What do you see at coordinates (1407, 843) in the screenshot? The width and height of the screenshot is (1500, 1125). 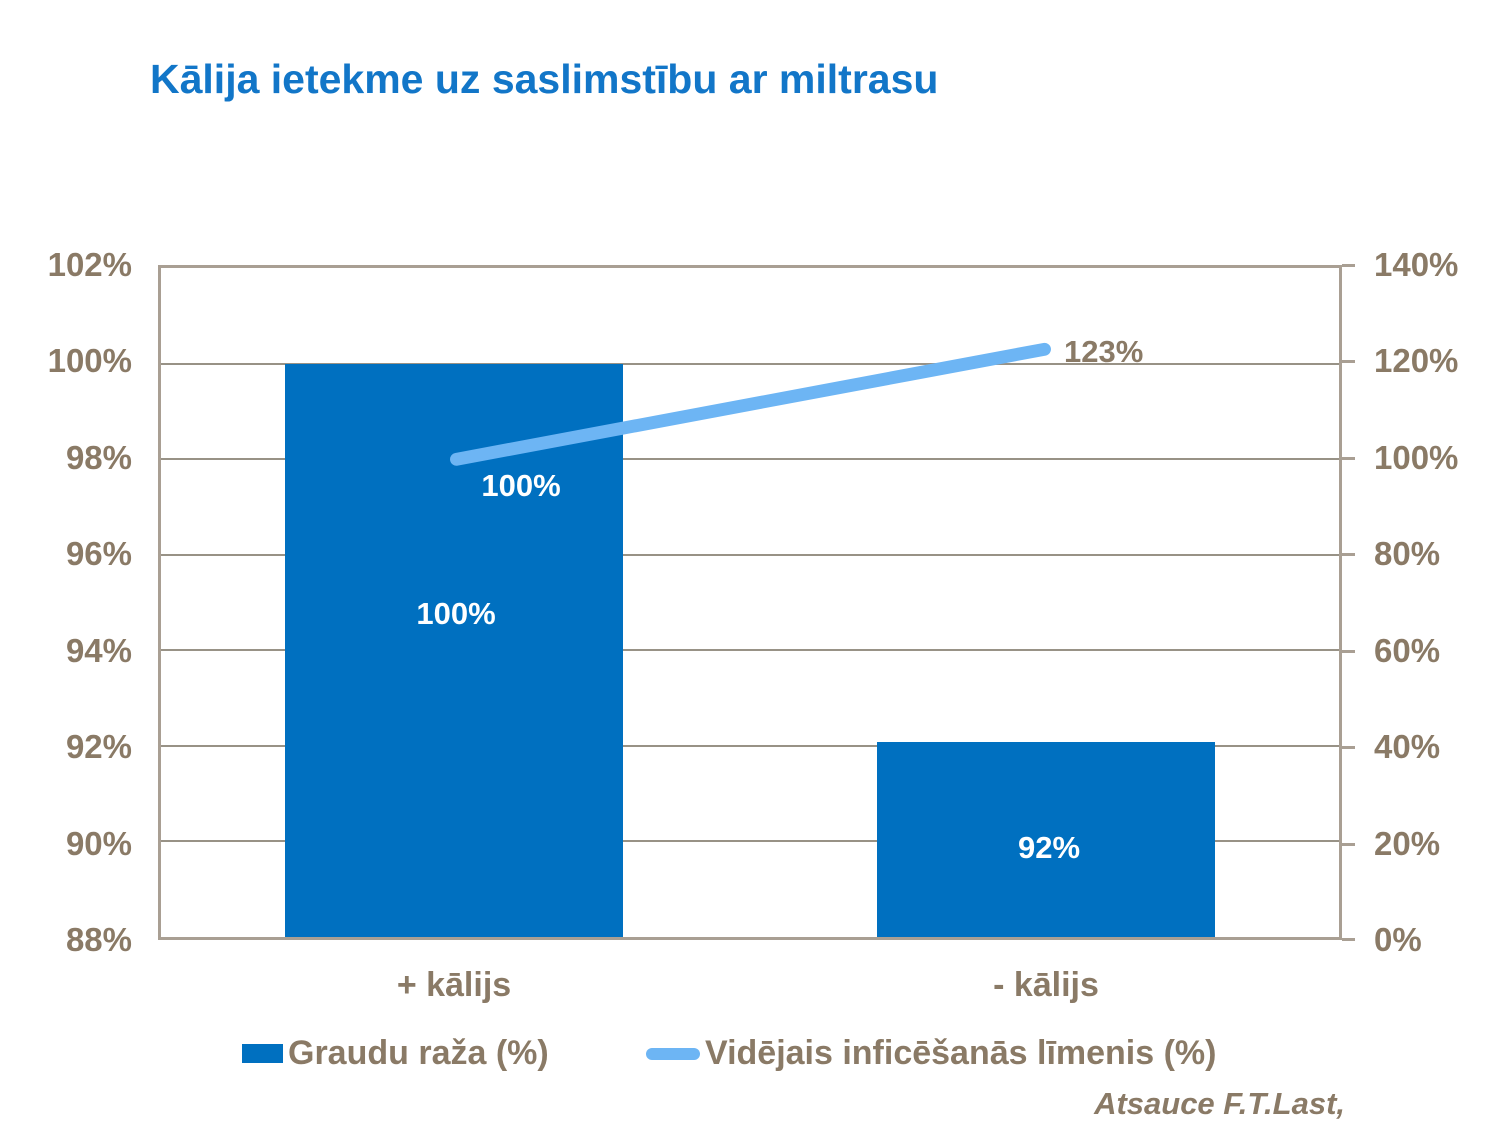 I see `right-axis-tick: 20%` at bounding box center [1407, 843].